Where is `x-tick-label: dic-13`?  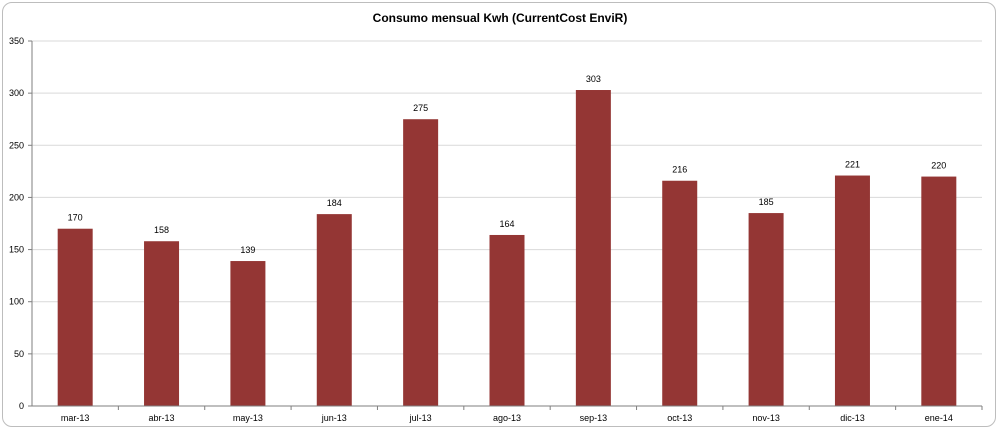 x-tick-label: dic-13 is located at coordinates (852, 418).